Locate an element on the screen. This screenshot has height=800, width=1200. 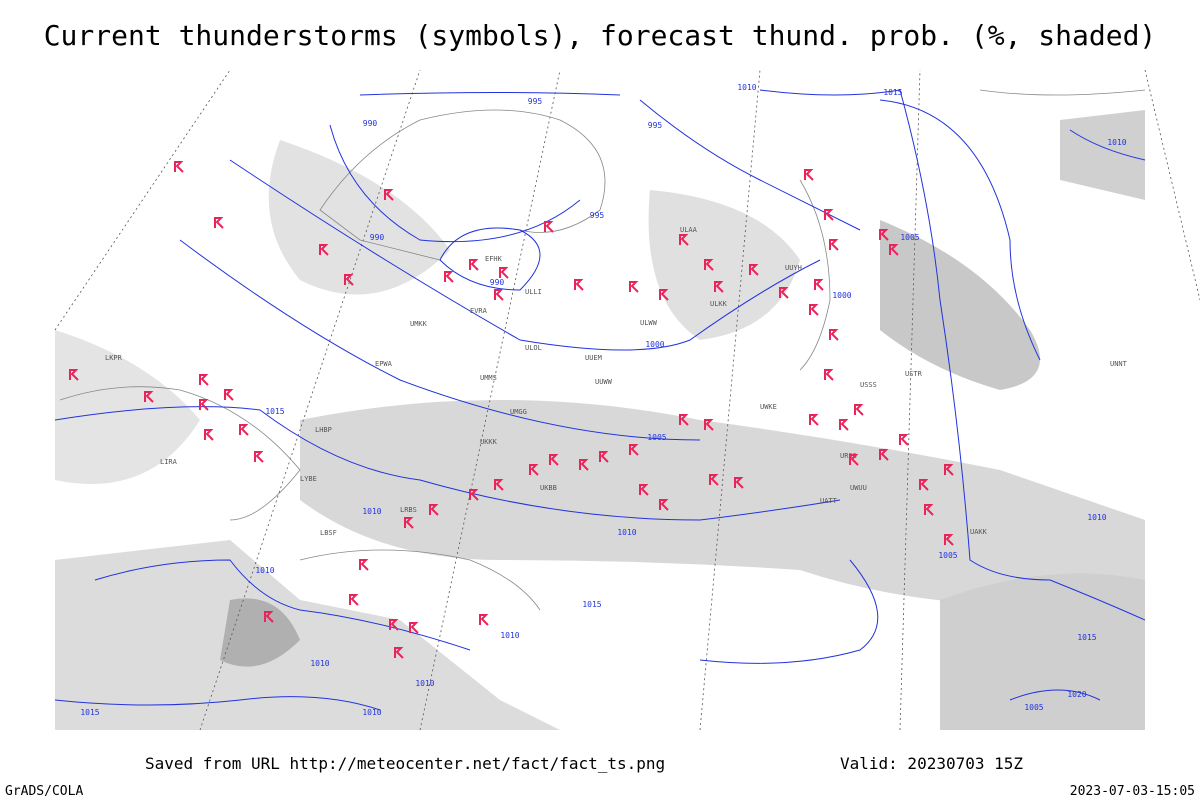
isobar-label: 995 is located at coordinates (655, 125).